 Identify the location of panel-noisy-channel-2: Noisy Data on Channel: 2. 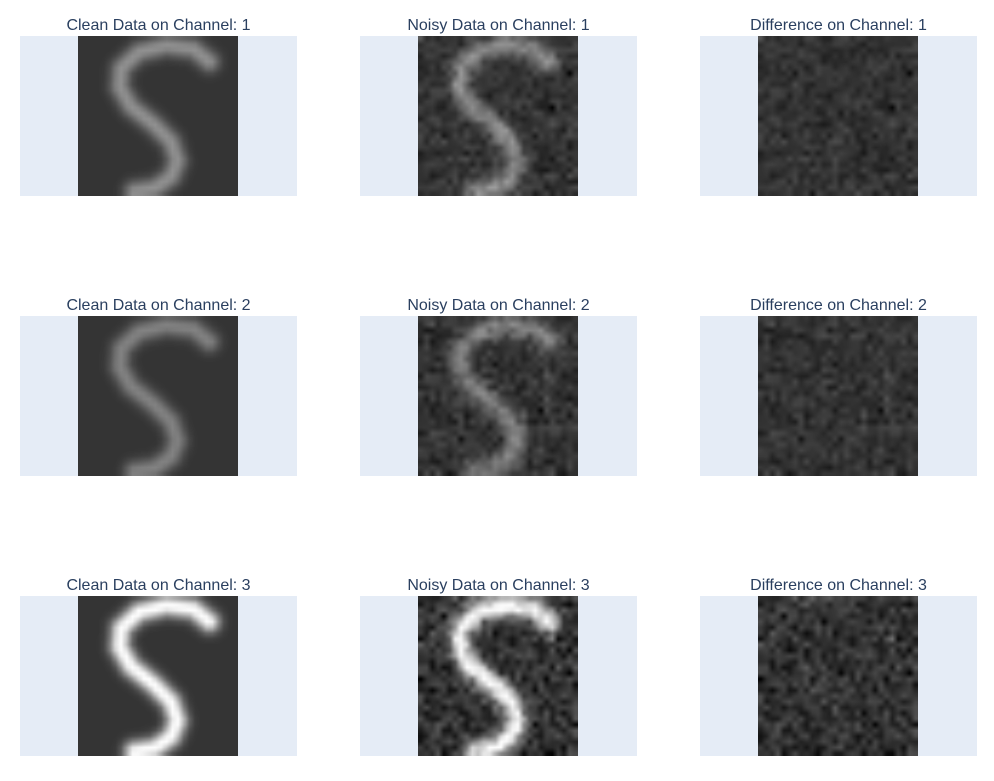
(498, 386).